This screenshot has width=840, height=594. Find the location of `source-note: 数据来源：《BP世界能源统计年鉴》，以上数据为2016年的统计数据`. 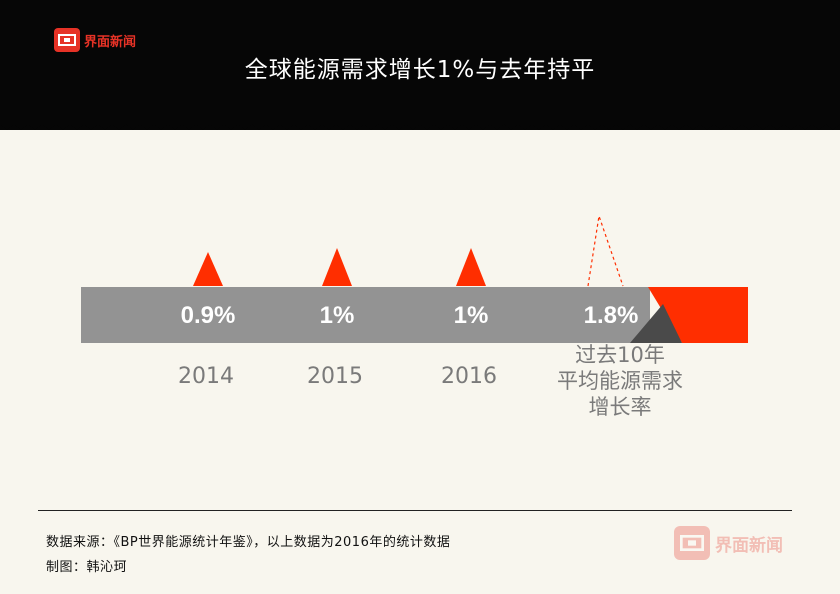

source-note: 数据来源：《BP世界能源统计年鉴》，以上数据为2016年的统计数据 is located at coordinates (248, 542).